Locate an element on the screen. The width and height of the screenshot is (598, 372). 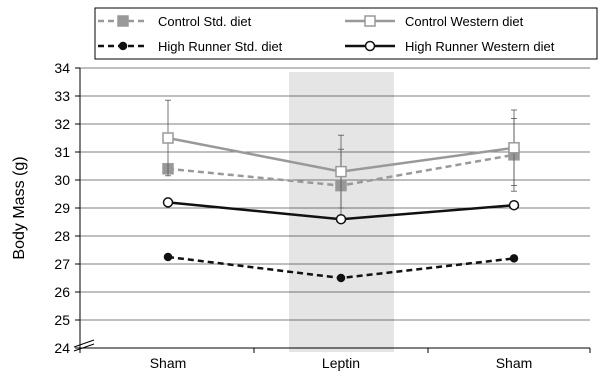
y-tick-label-27: 27 is located at coordinates (62, 264).